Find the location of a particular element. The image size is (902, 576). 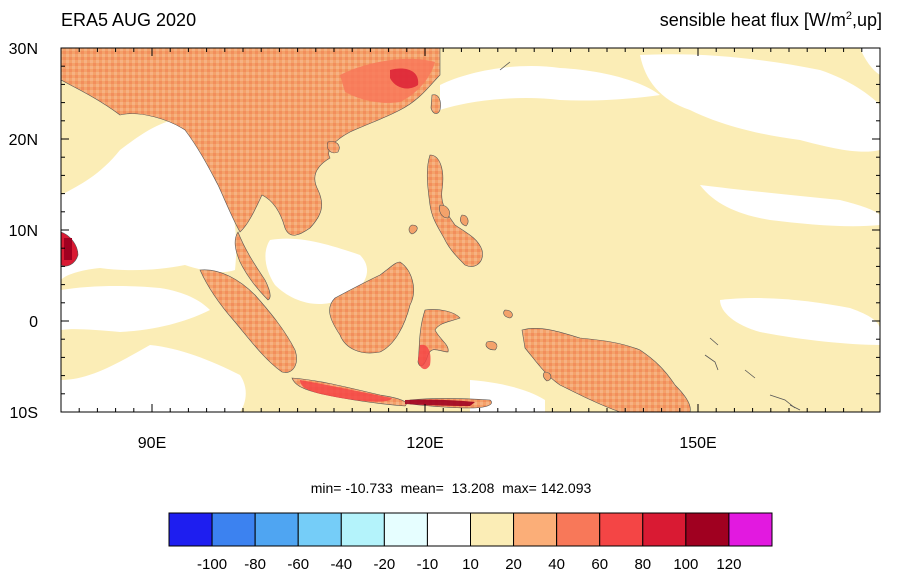

lat-tick-label: 10N is located at coordinates (23, 231).